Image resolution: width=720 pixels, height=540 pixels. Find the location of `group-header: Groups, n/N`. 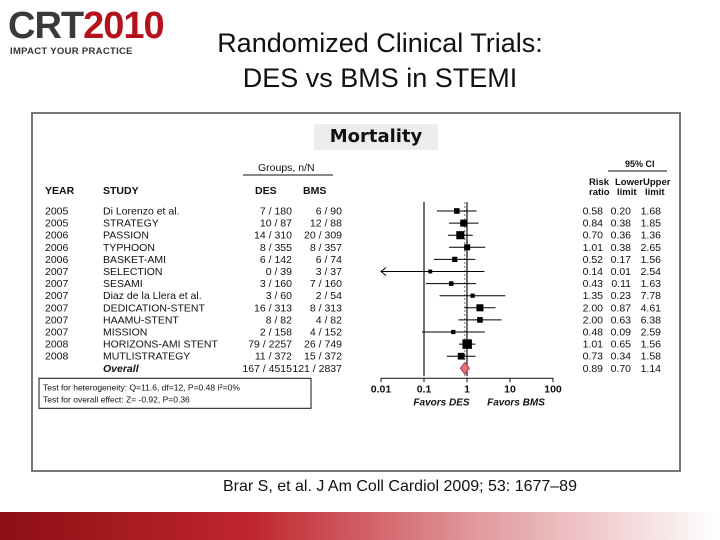

group-header: Groups, n/N is located at coordinates (286, 168).